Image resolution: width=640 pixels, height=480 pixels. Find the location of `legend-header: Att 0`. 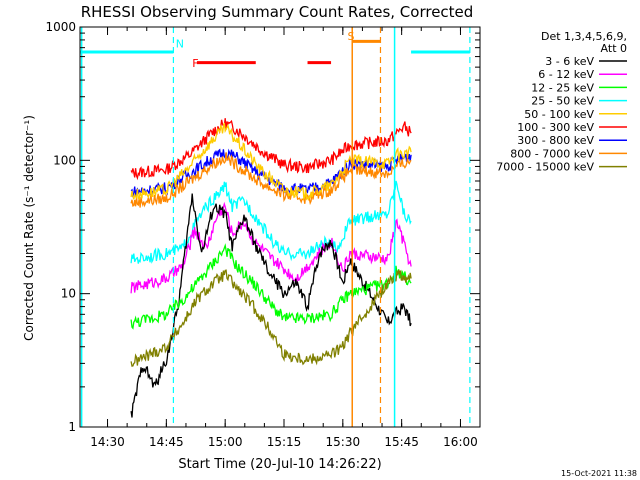

legend-header: Att 0 is located at coordinates (614, 48).